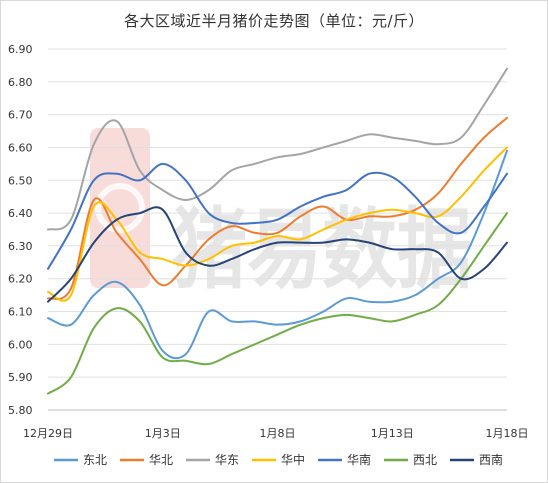  I want to click on chart-title: 各大区域近半月猪价走势图（单位：元/斤）, so click(274, 21).